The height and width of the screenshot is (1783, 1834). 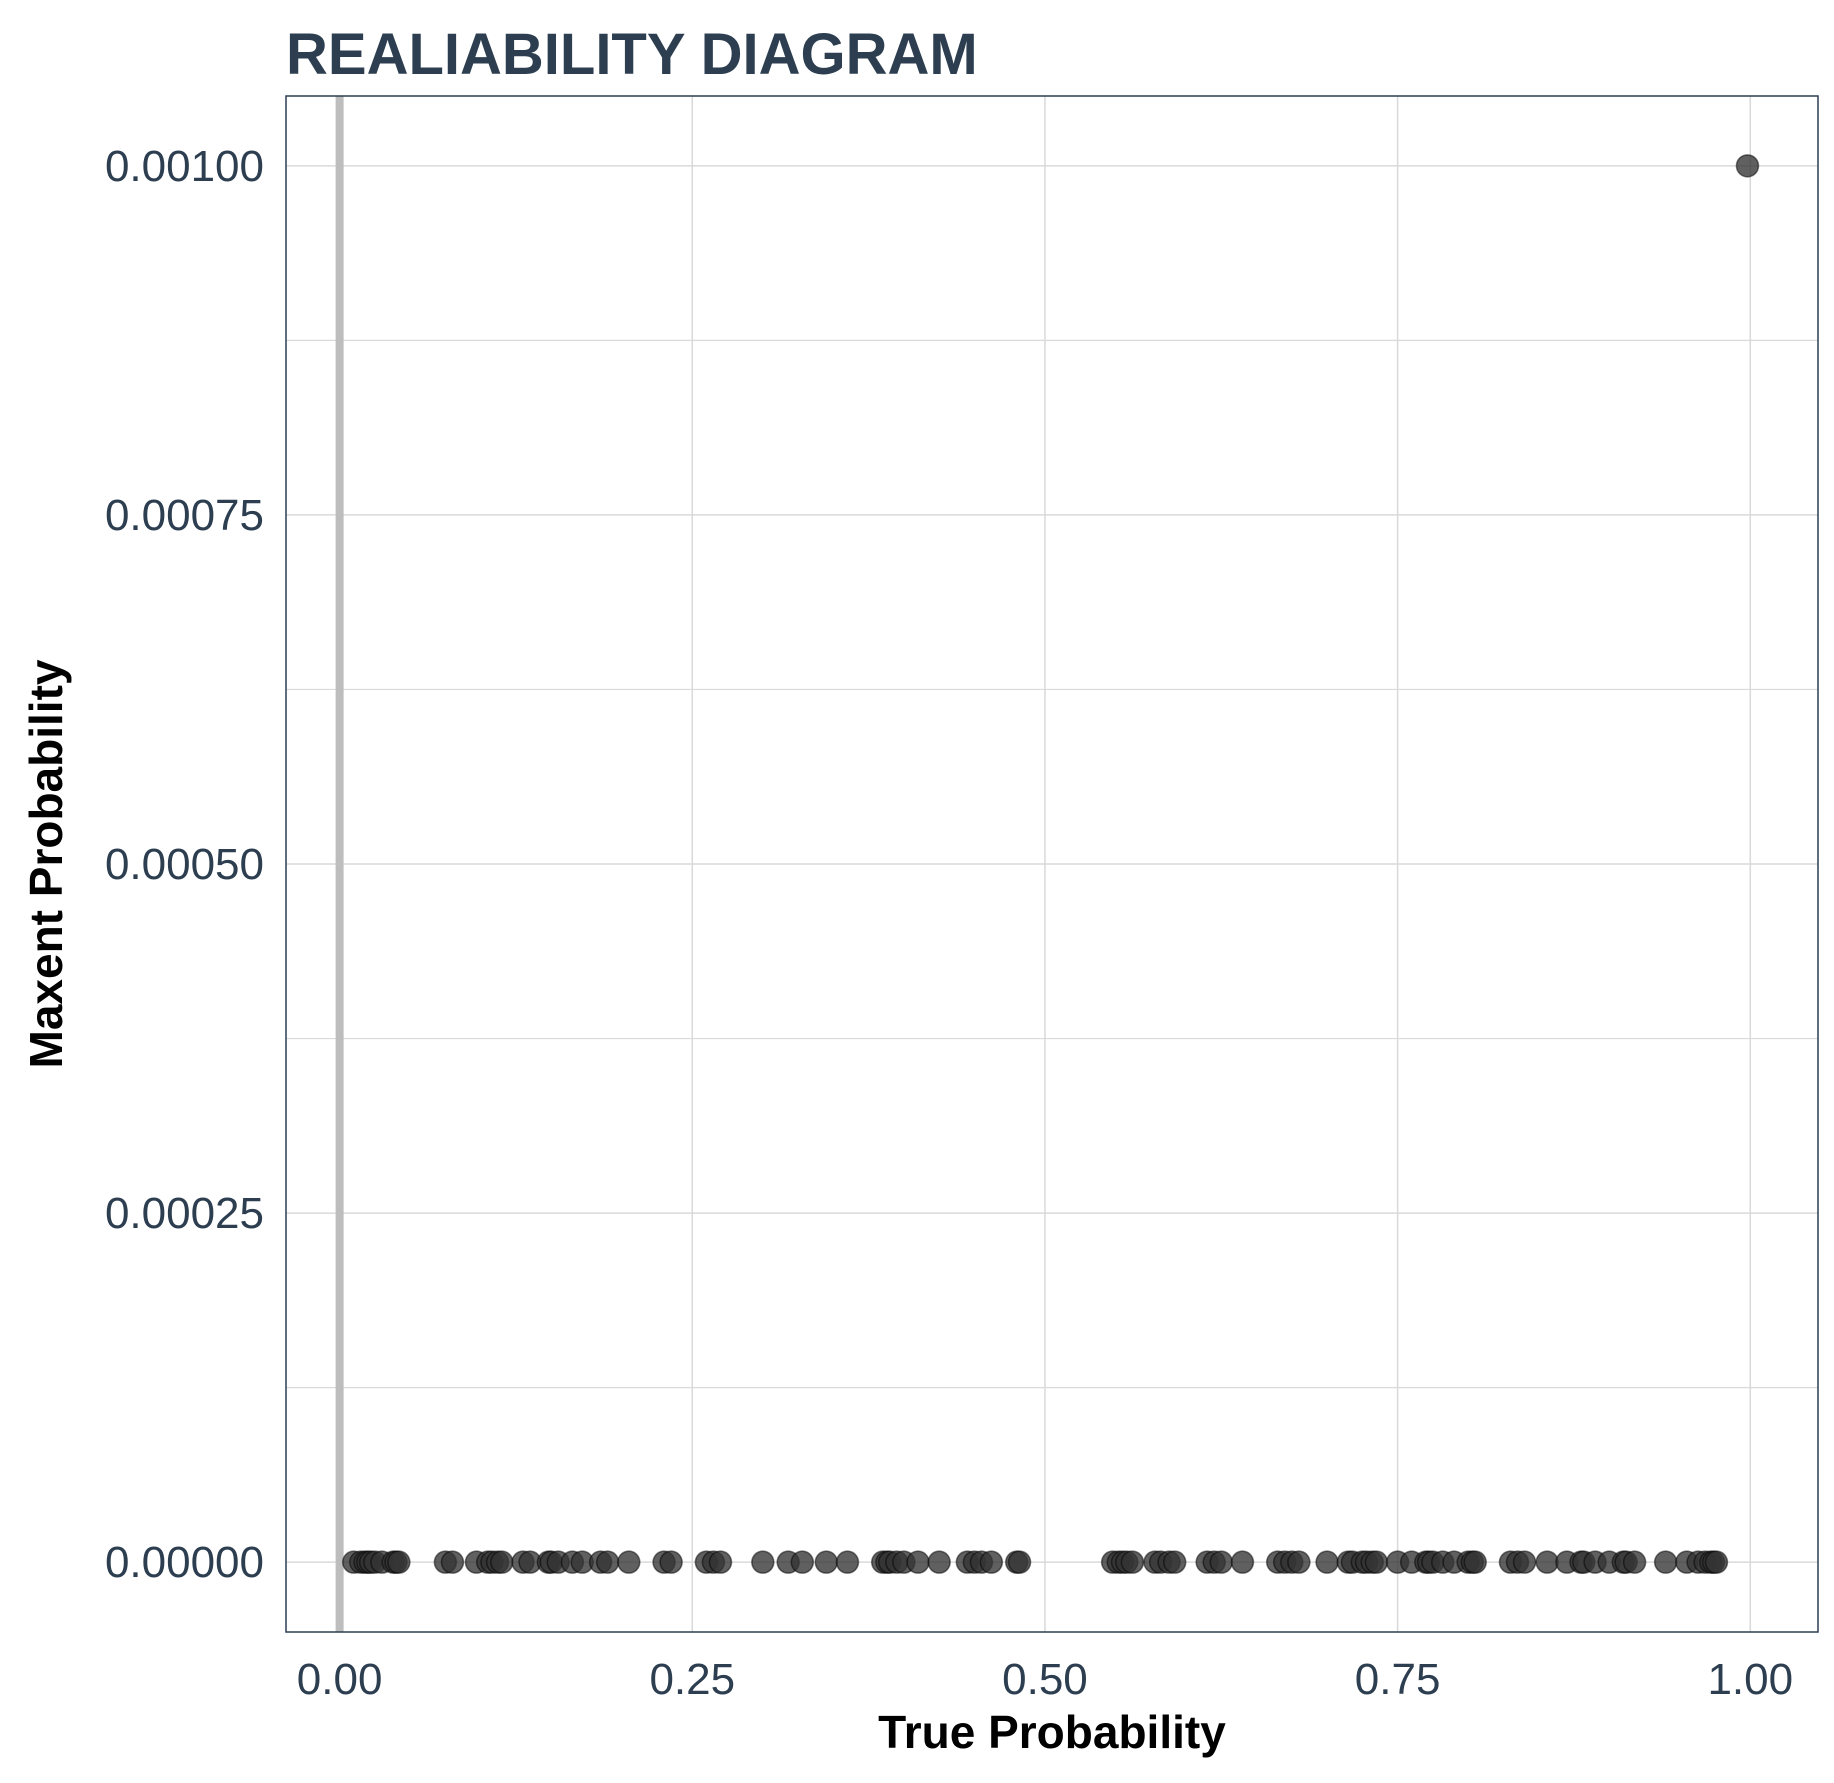 What do you see at coordinates (1398, 1679) in the screenshot?
I see `x-tick-label: 0.75` at bounding box center [1398, 1679].